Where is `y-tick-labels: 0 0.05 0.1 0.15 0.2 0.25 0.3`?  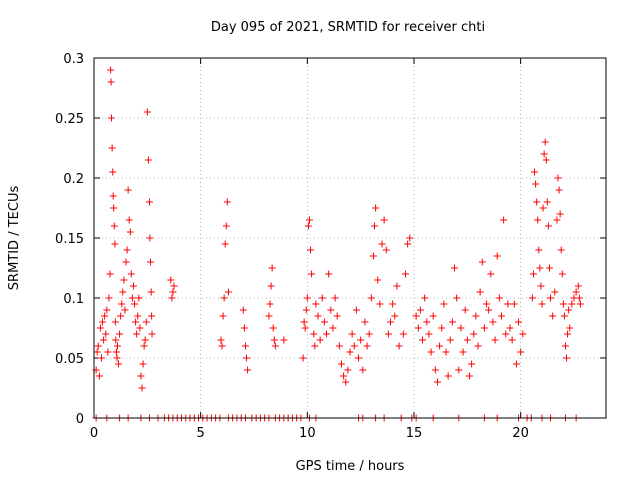
y-tick-labels: 0 0.05 0.1 0.15 0.2 0.25 0.3 is located at coordinates (69, 239).